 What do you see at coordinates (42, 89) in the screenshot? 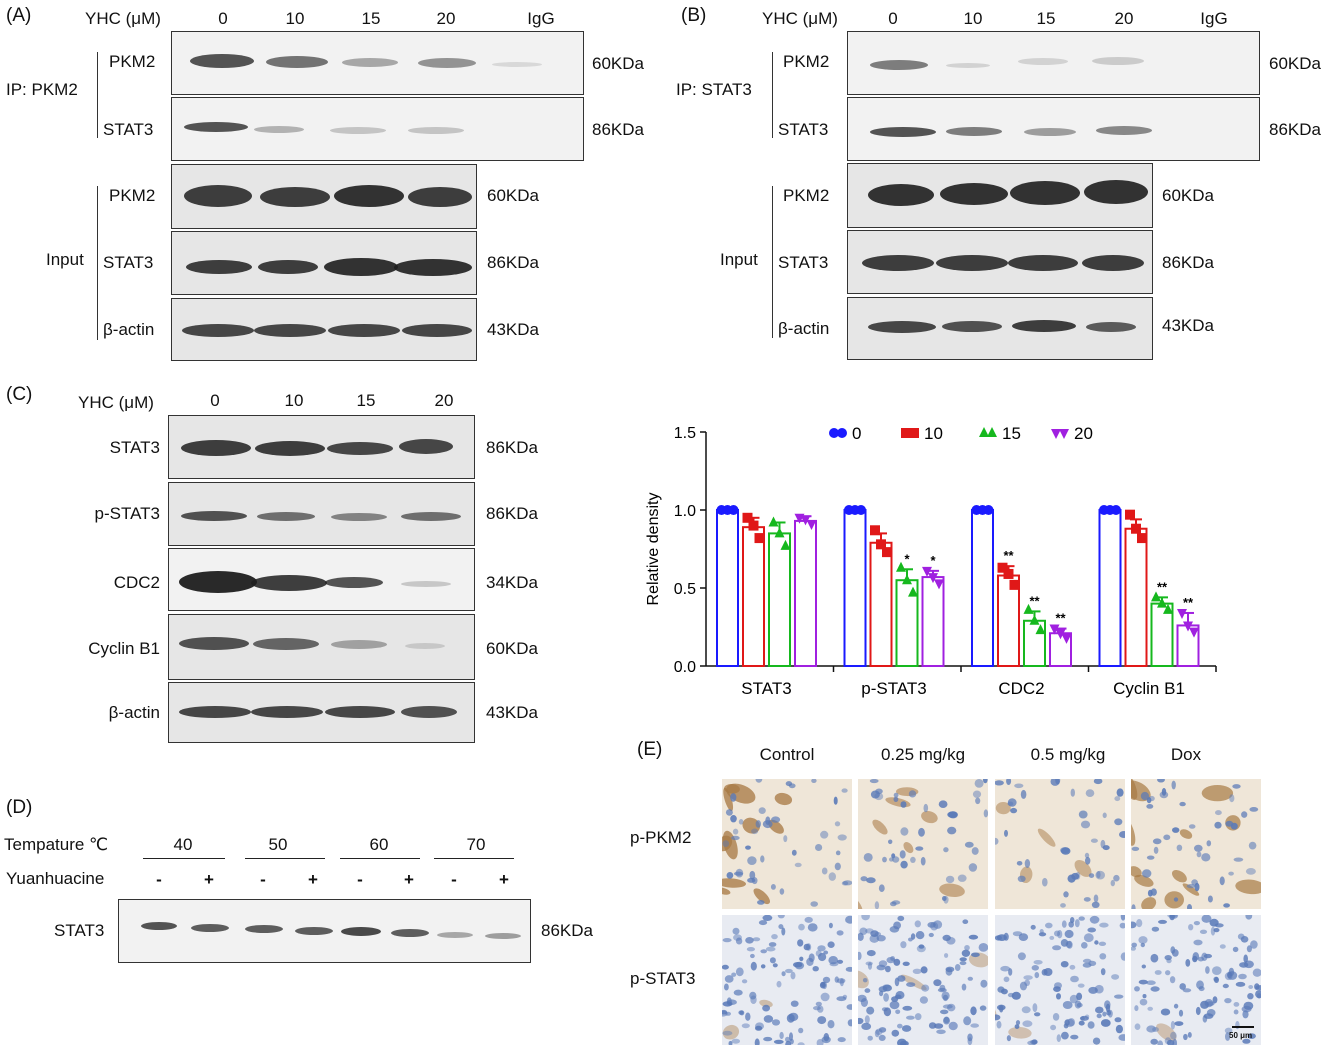
I see `ip-label: IP: PKM2` at bounding box center [42, 89].